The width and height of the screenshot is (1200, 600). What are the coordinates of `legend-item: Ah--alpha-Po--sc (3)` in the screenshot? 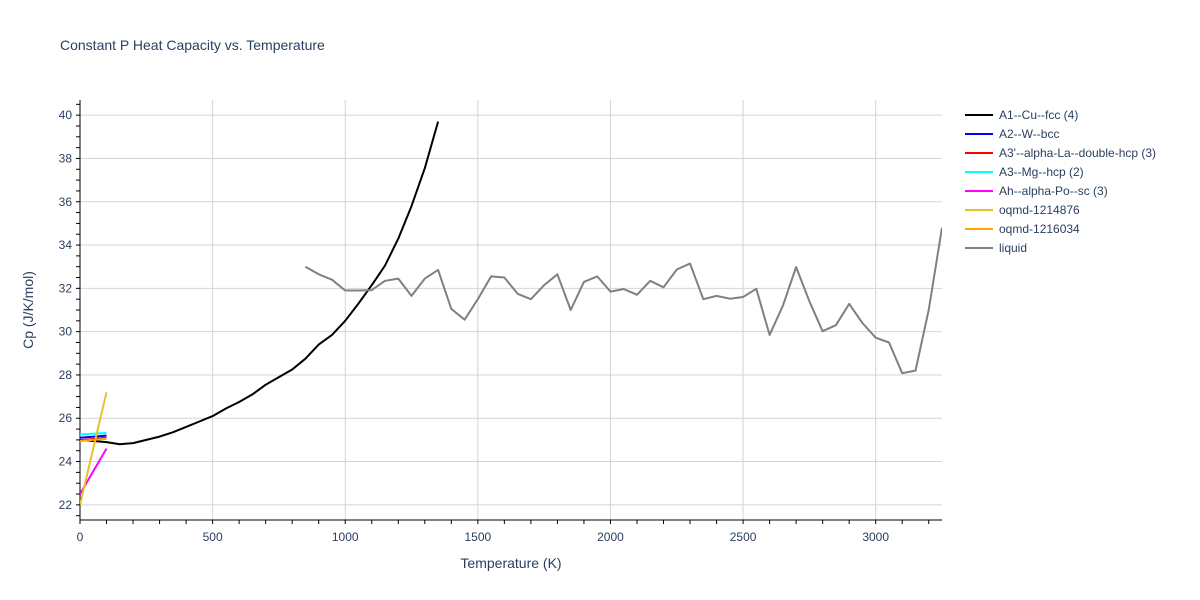 It's located at (1036, 191).